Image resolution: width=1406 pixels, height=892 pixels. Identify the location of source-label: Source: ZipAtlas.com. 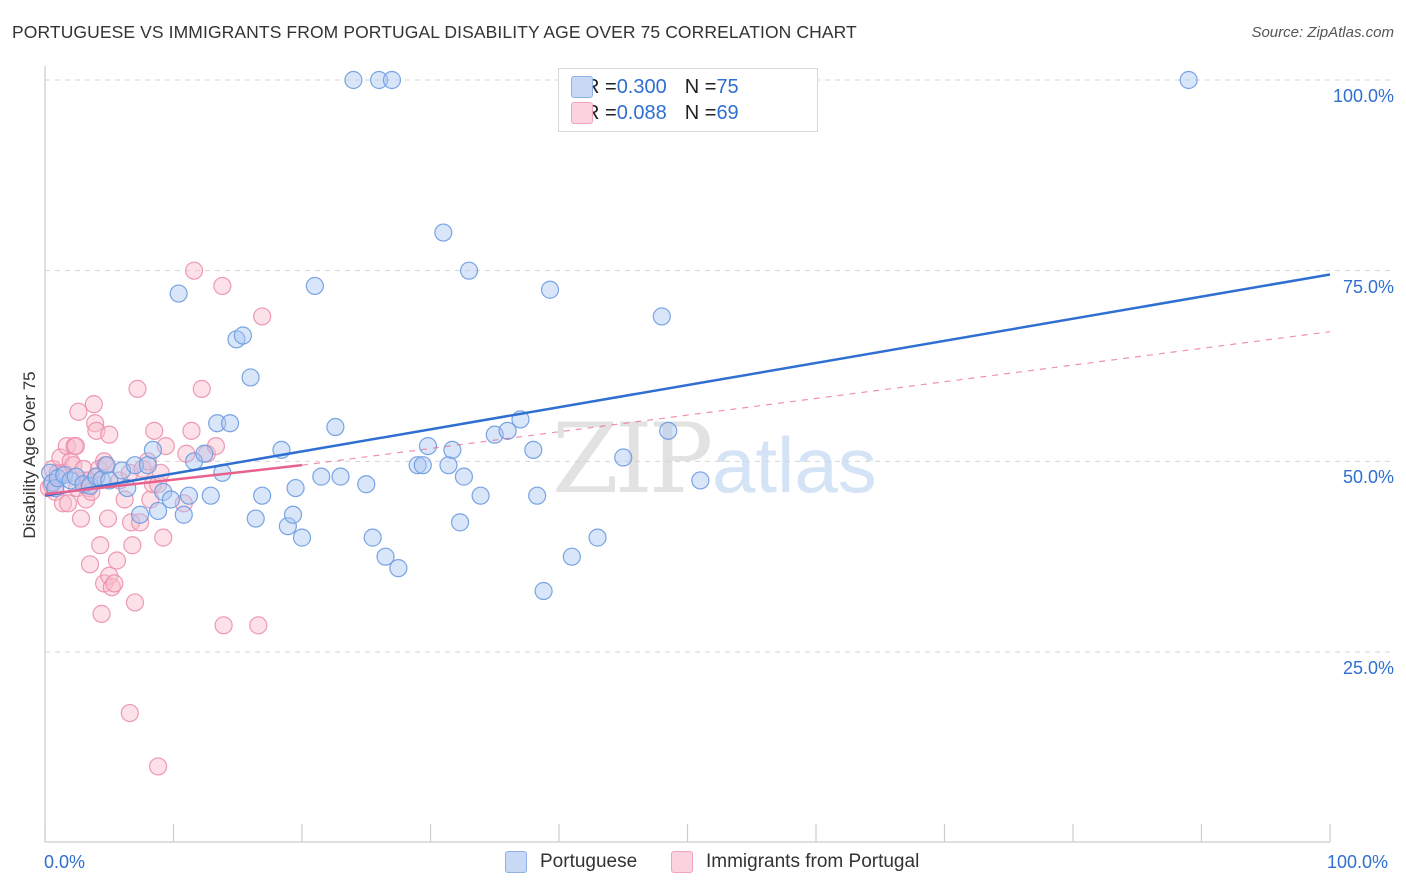
(1322, 32).